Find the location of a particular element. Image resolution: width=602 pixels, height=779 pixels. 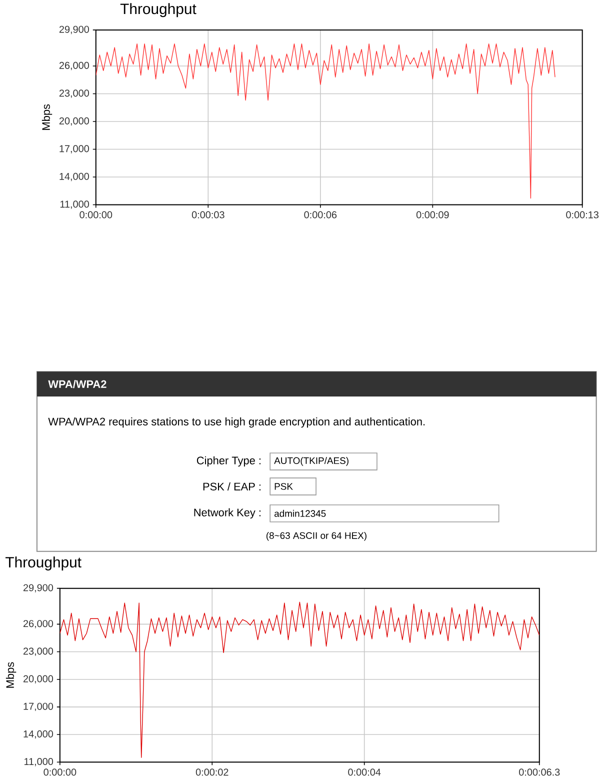

x-tick-label: 0:00:03 is located at coordinates (208, 214).